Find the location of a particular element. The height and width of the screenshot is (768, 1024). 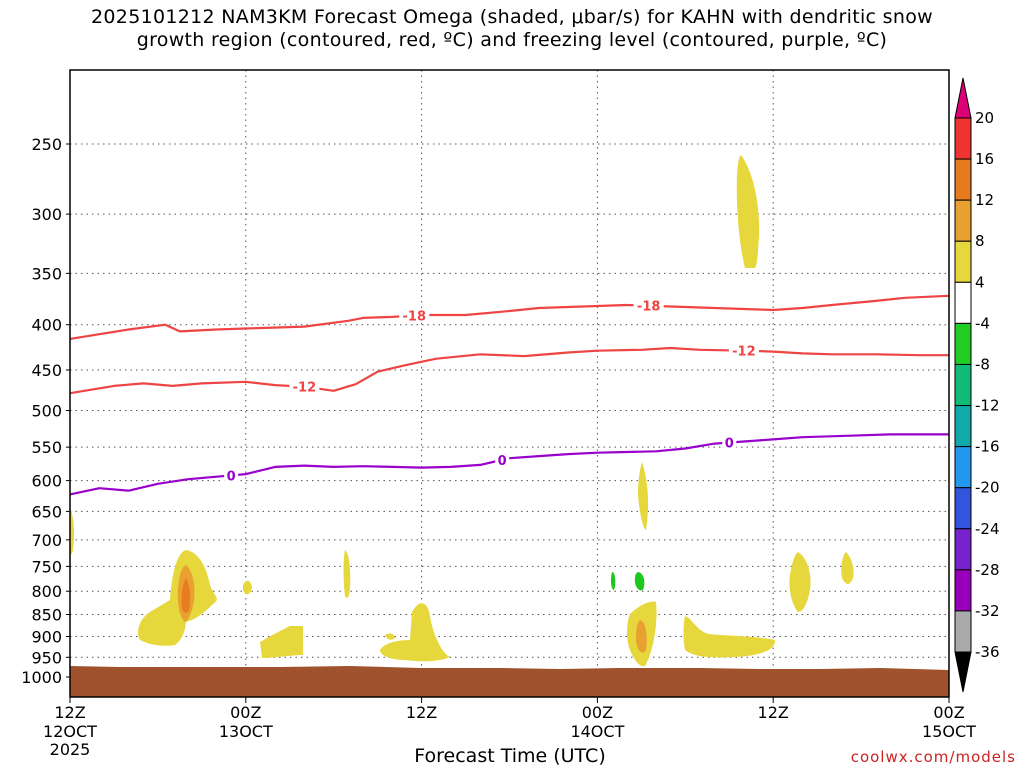

y-tick-label-300: 300 is located at coordinates (46, 214).